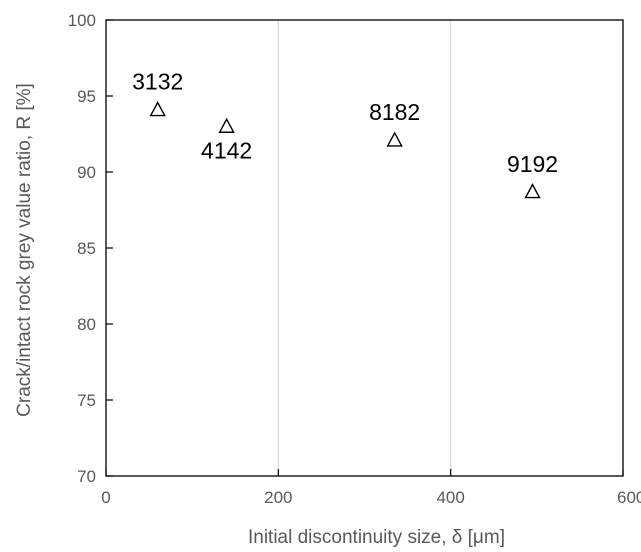  I want to click on data-label: 8182, so click(394, 112).